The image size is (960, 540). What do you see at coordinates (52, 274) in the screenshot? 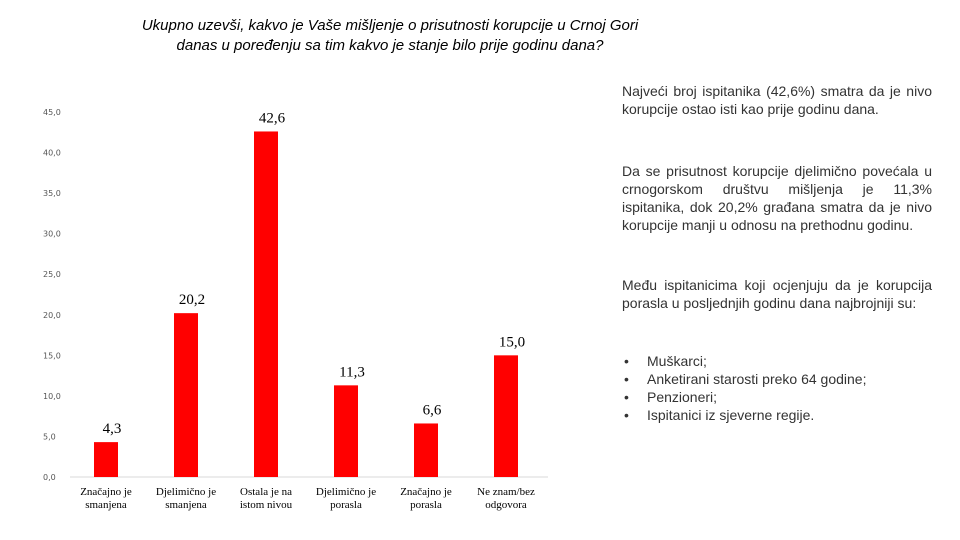
I see `y-tick-label: 25,0` at bounding box center [52, 274].